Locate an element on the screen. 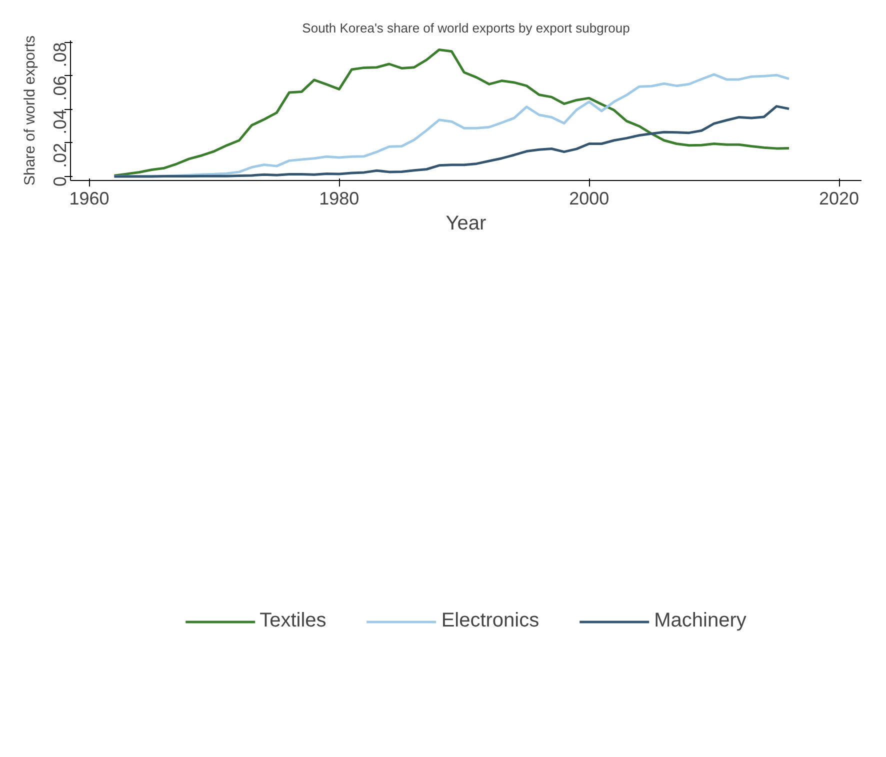 This screenshot has width=886, height=757. y-tick-label: .02 is located at coordinates (60, 155).